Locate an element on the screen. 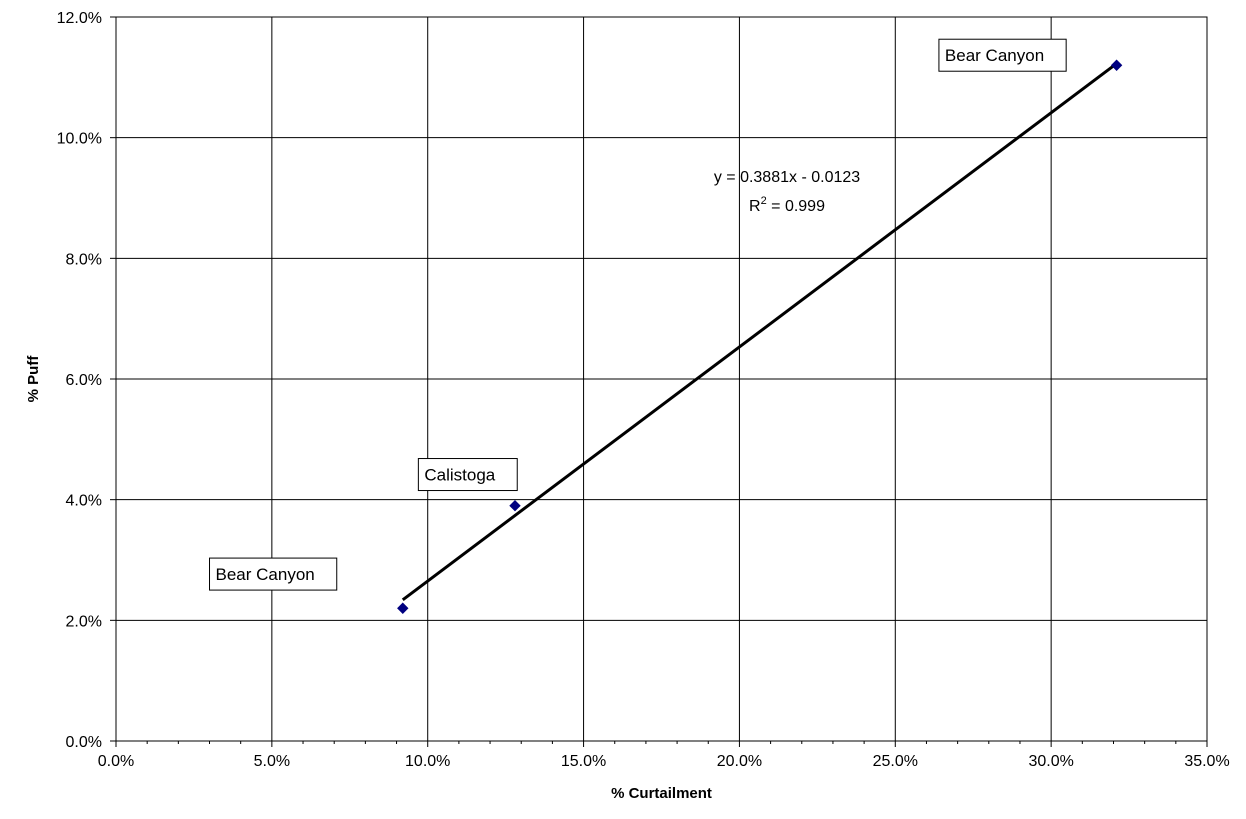  r2-prefix: R is located at coordinates (755, 206).